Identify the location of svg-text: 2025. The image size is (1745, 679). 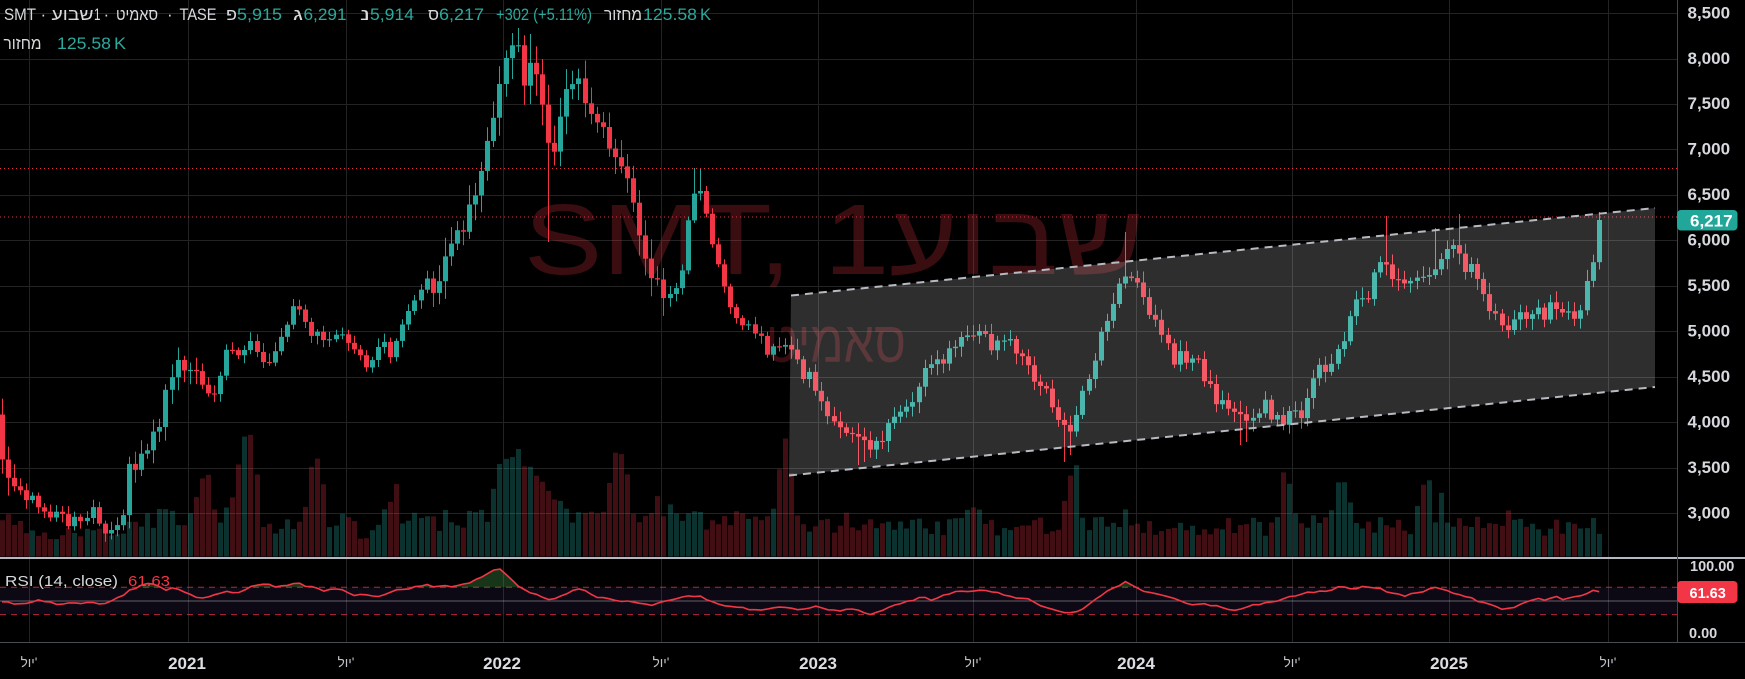
(1449, 663).